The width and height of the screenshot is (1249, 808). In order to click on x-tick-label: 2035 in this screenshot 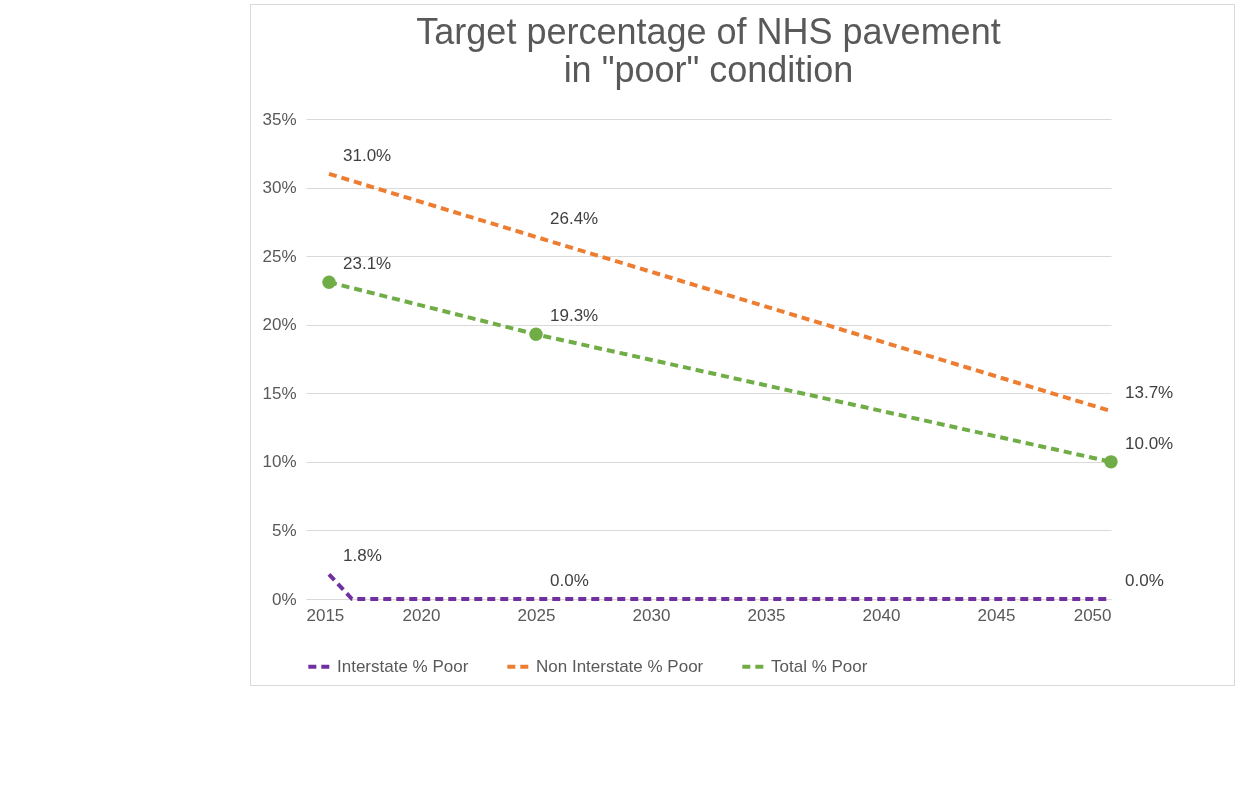, I will do `click(766, 615)`.